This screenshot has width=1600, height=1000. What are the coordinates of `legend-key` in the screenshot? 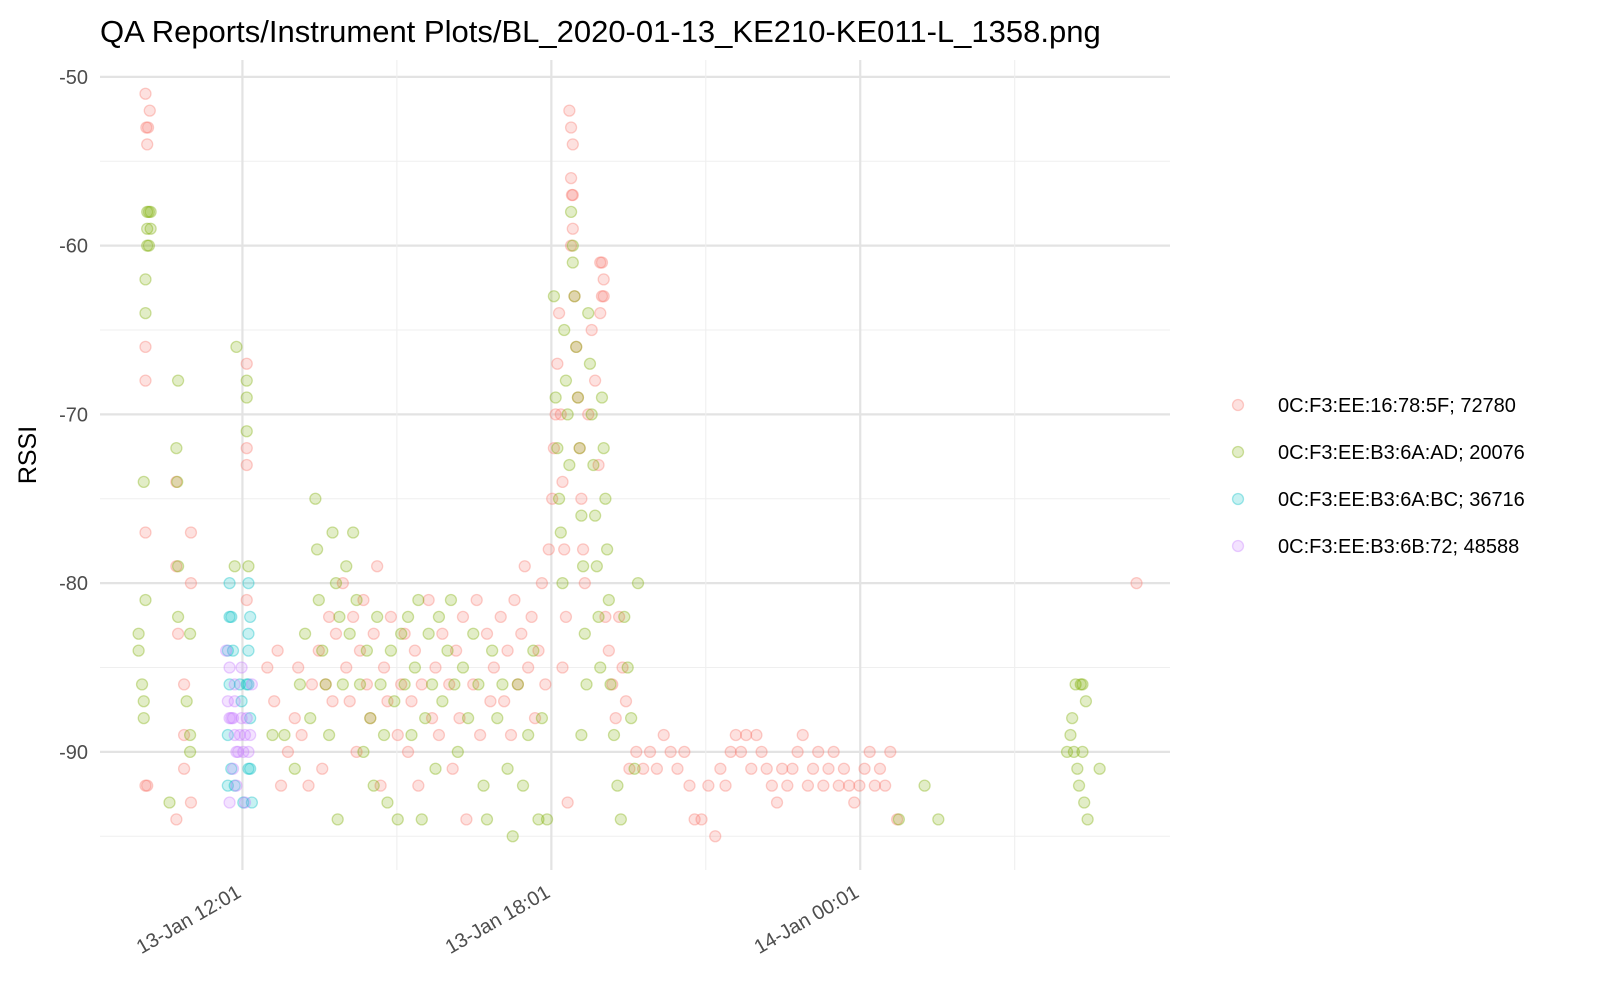 It's located at (1238, 546).